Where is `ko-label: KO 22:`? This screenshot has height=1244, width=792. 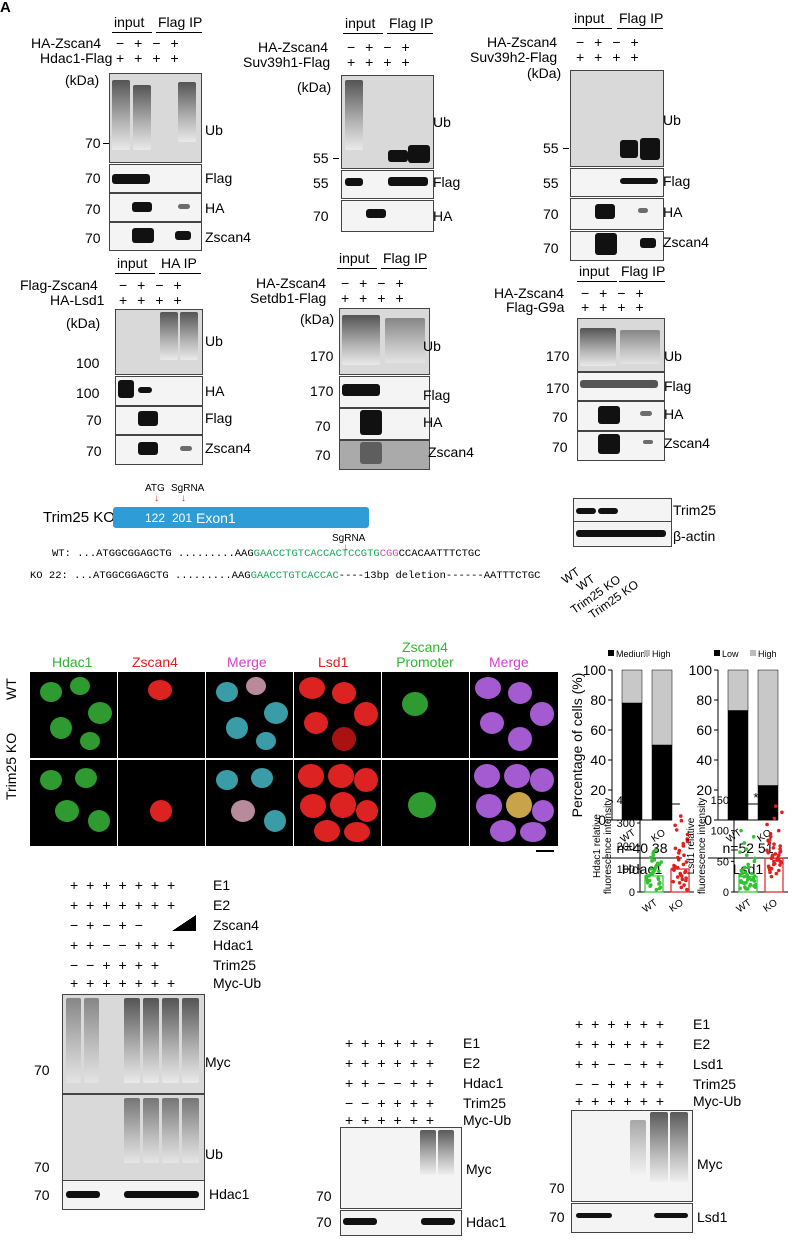 ko-label: KO 22: is located at coordinates (49, 576).